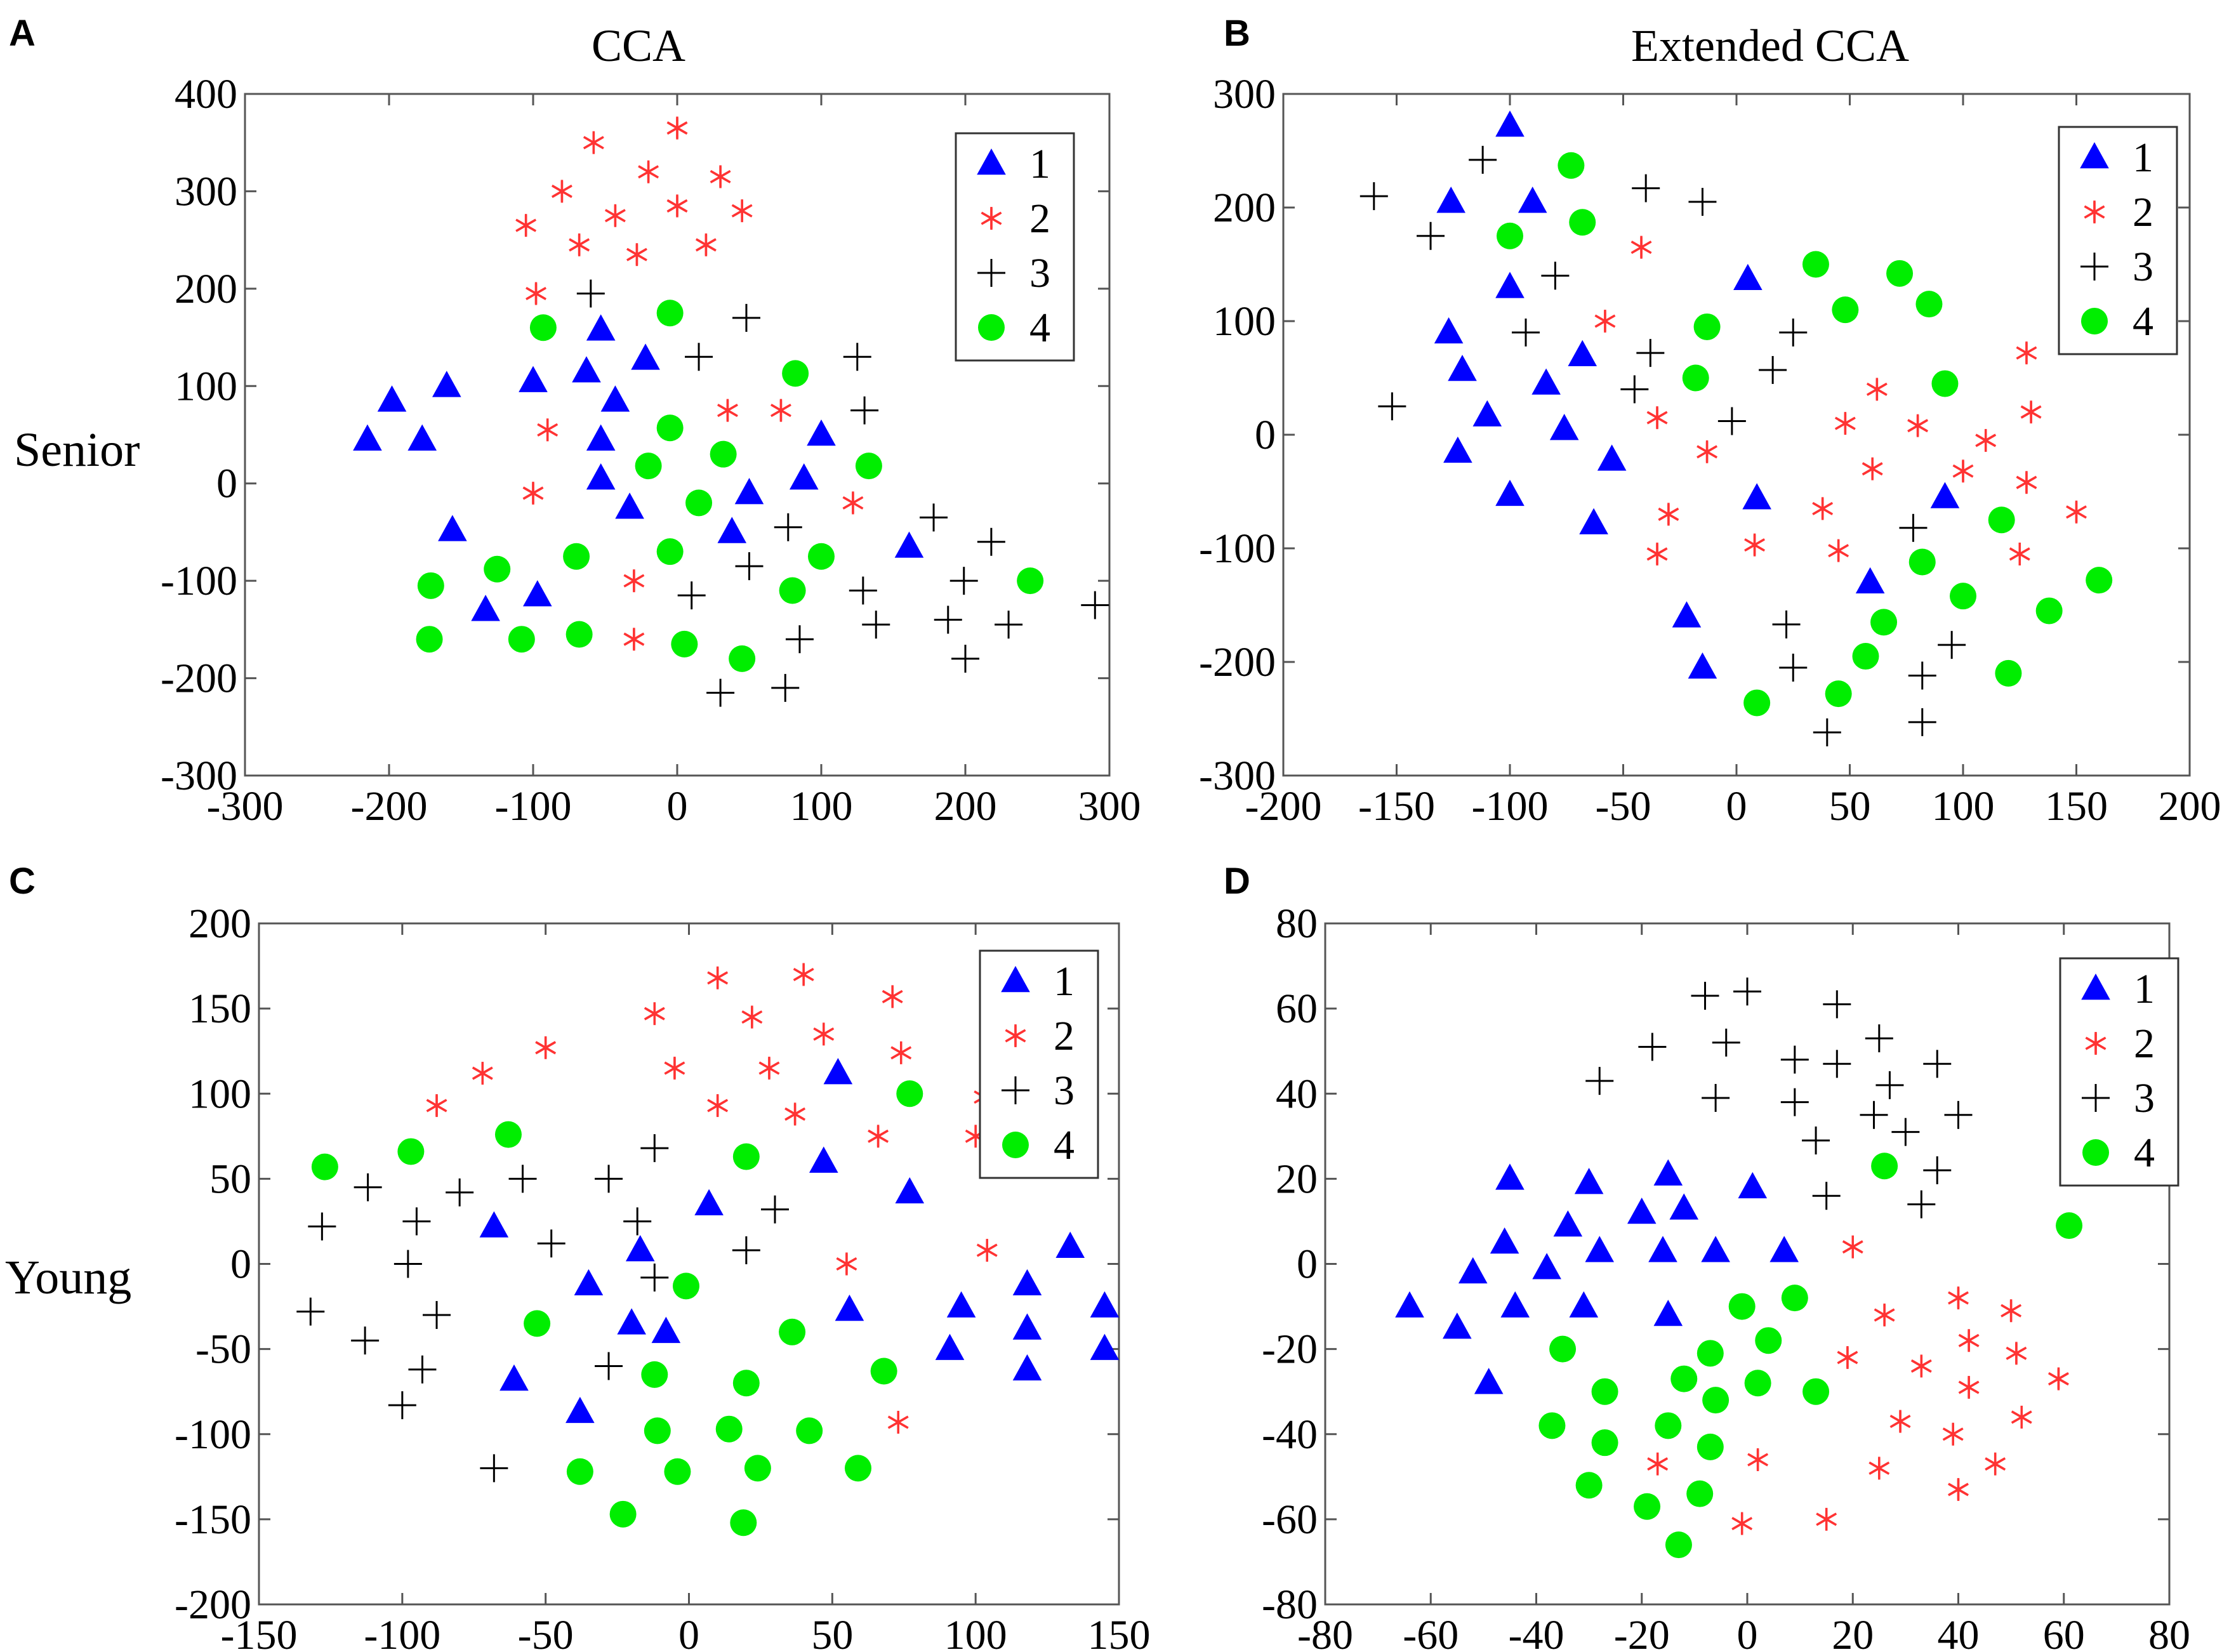 The image size is (2229, 1652). Describe the element at coordinates (1244, 321) in the screenshot. I see `y-tick-label: 100` at that location.